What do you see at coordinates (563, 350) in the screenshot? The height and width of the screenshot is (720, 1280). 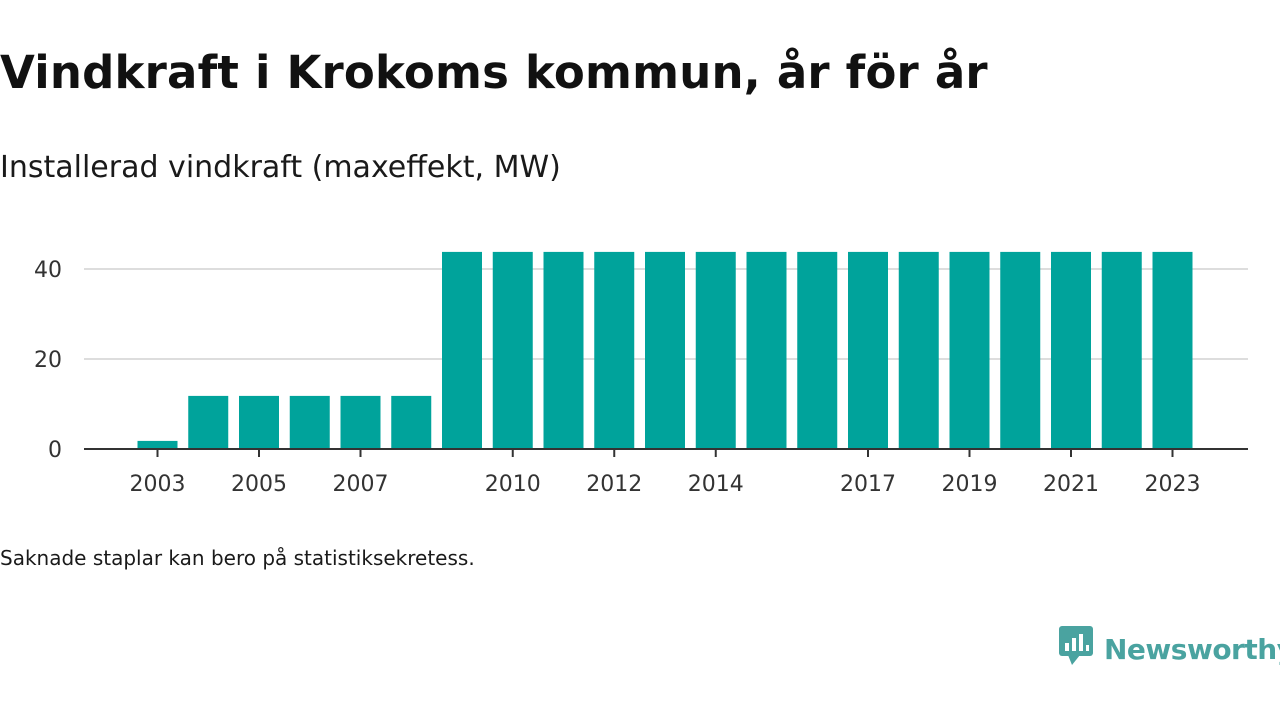 I see `bar-2011` at bounding box center [563, 350].